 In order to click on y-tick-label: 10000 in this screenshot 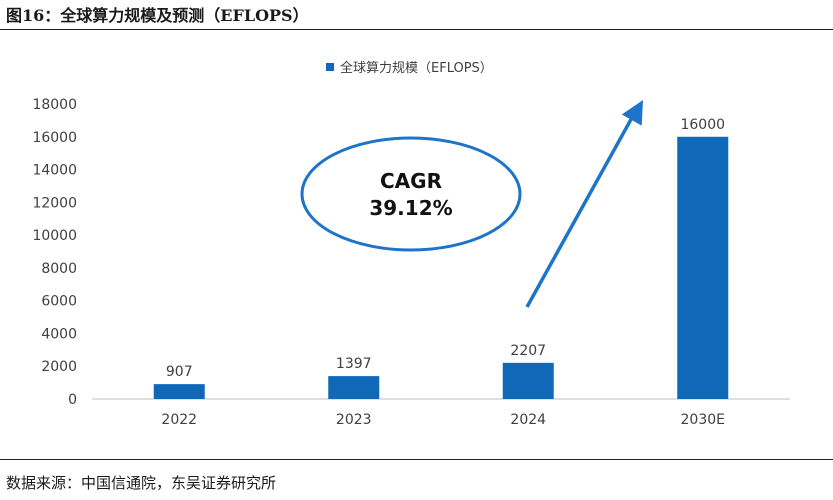, I will do `click(54, 236)`.